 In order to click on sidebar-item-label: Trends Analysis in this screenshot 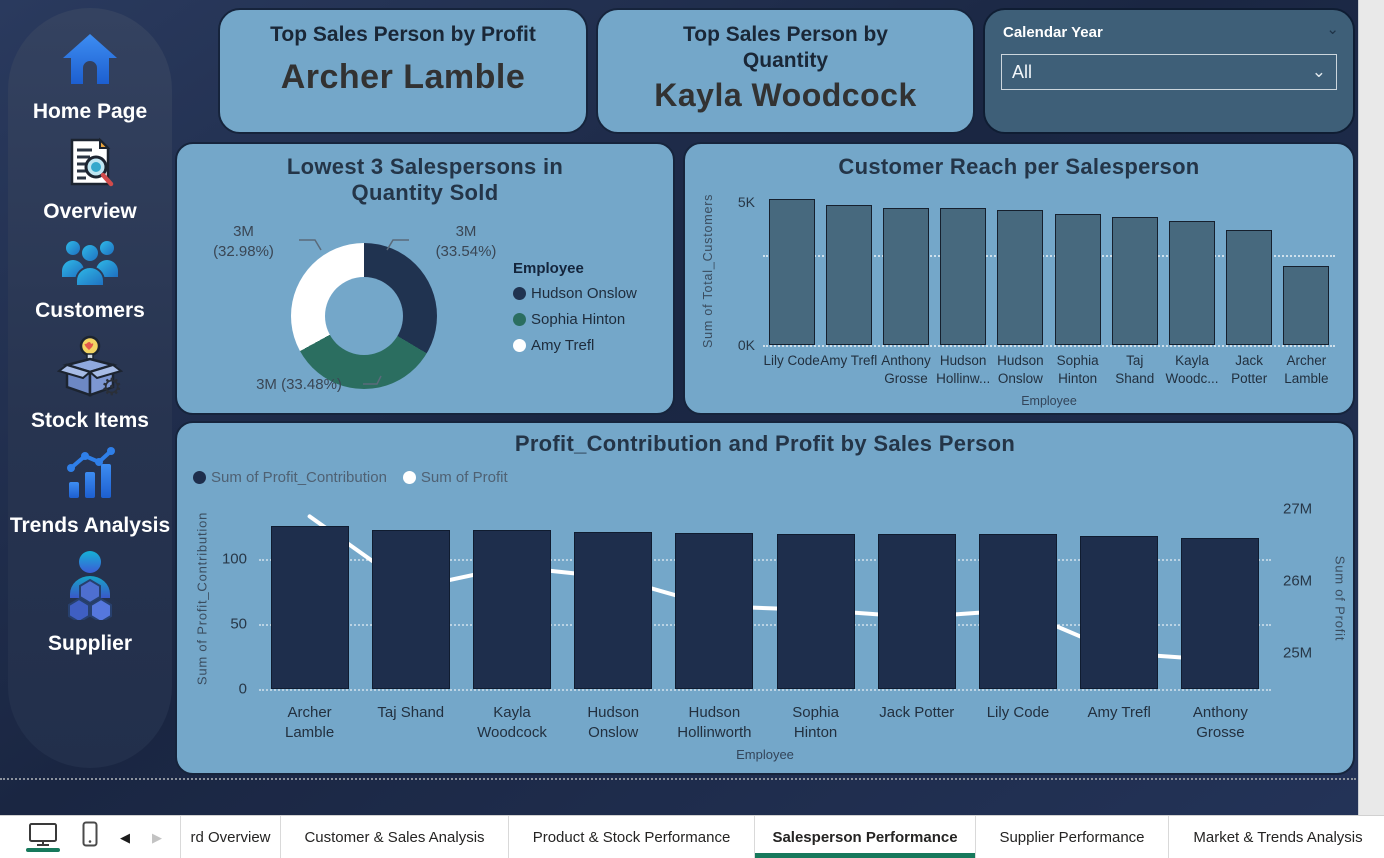, I will do `click(90, 525)`.